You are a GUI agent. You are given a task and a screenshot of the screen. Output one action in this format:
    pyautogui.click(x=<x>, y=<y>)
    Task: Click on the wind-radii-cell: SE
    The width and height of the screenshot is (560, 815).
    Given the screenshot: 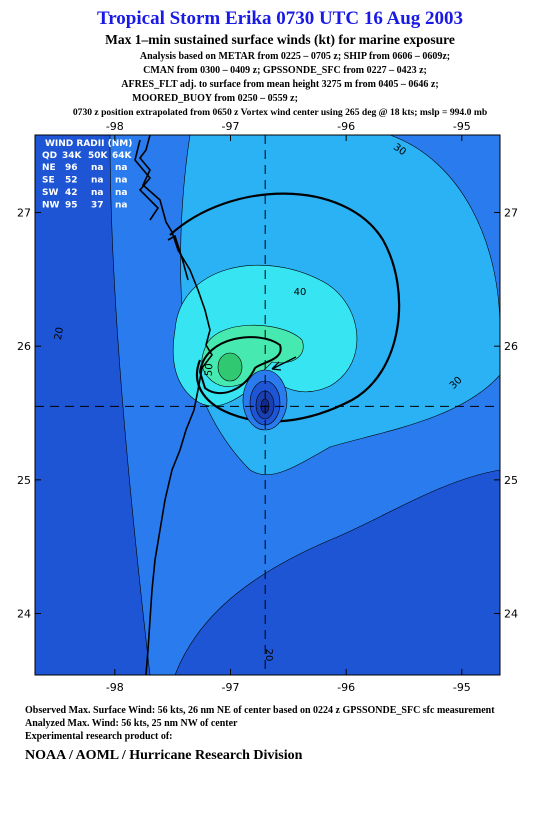 What is the action you would take?
    pyautogui.click(x=48, y=181)
    